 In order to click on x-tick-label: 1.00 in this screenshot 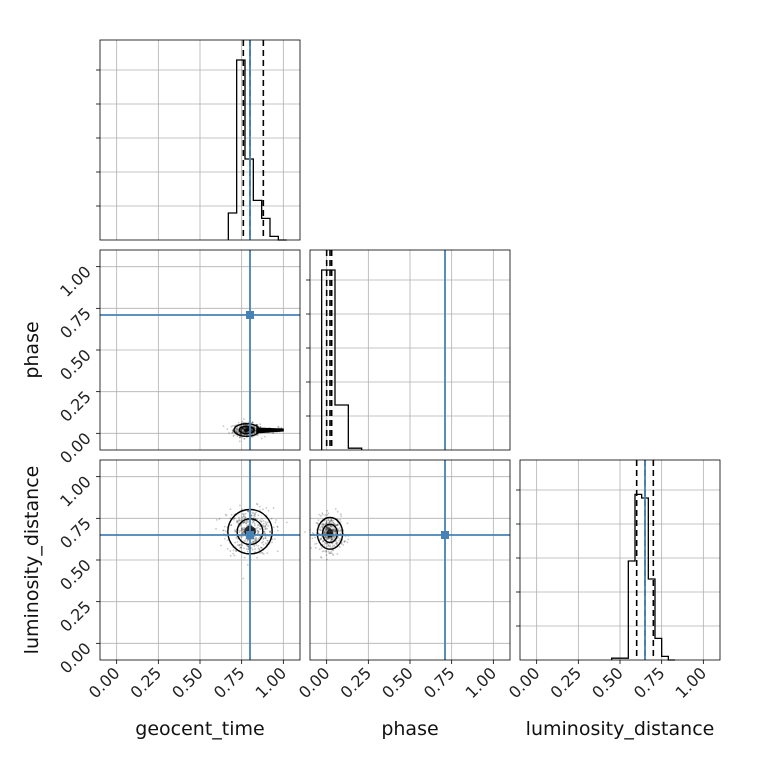, I will do `click(481, 682)`.